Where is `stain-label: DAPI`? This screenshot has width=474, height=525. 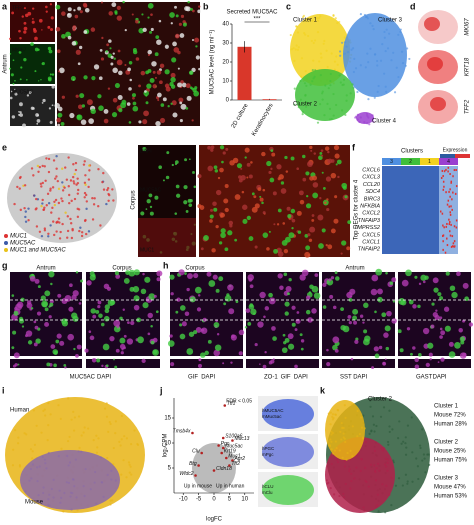
stain-label: DAPI is located at coordinates (360, 378).